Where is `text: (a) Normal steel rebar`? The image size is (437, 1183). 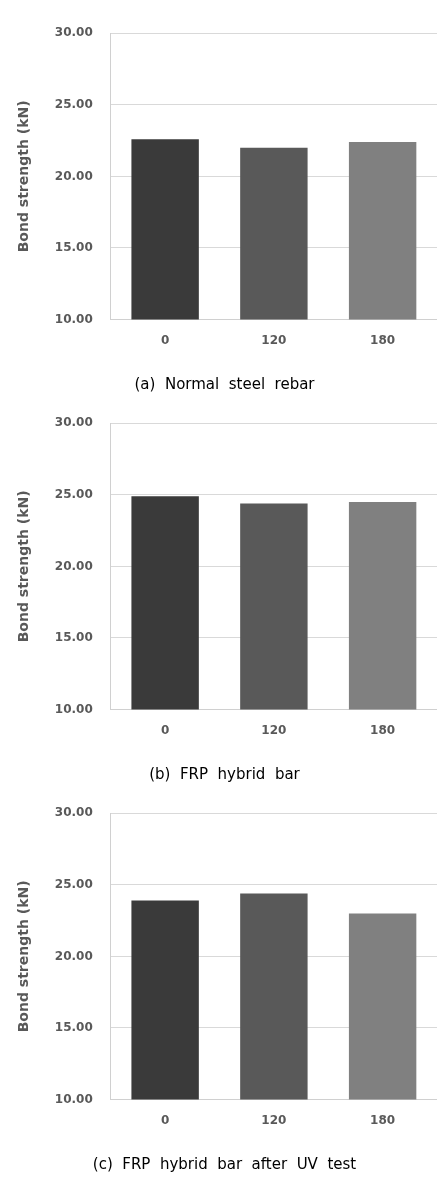
text: (a) Normal steel rebar is located at coordinates (225, 383).